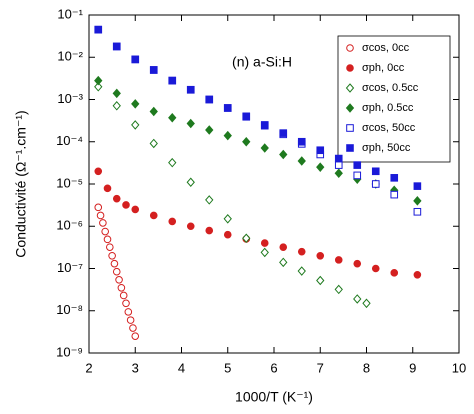 The image size is (474, 414). Describe the element at coordinates (69, 182) in the screenshot. I see `y-tick-label: 10⁻⁵` at that location.